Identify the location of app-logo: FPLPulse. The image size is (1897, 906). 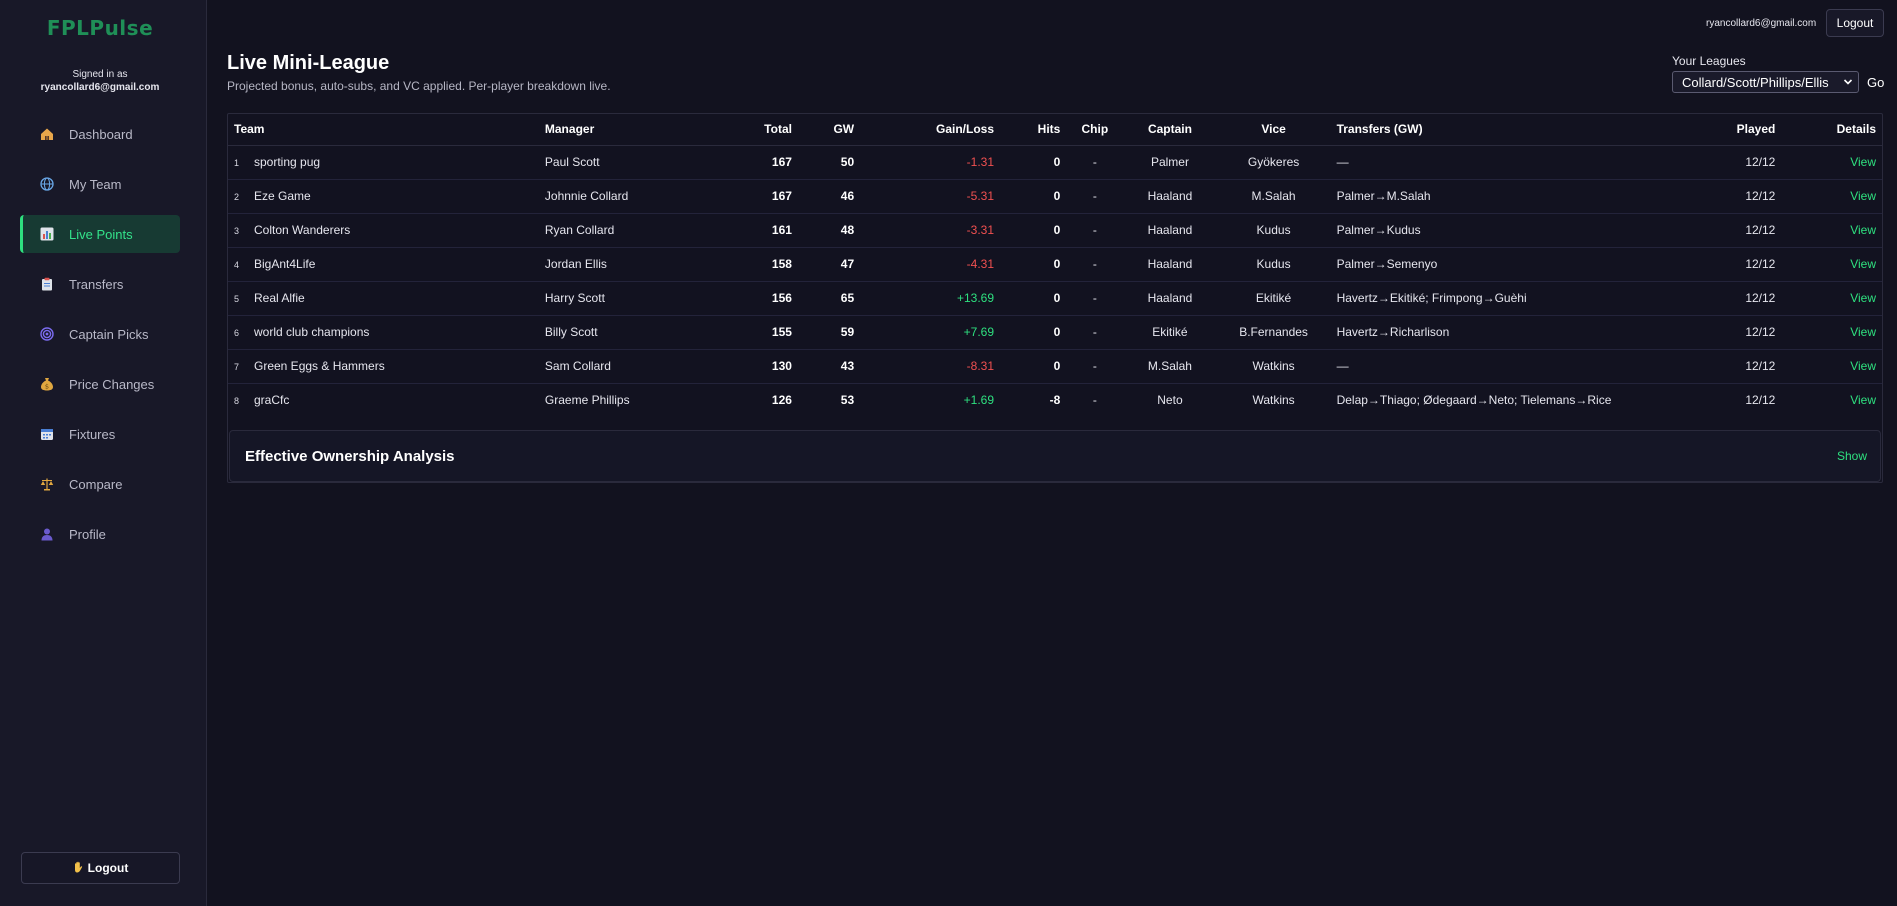
(100, 28).